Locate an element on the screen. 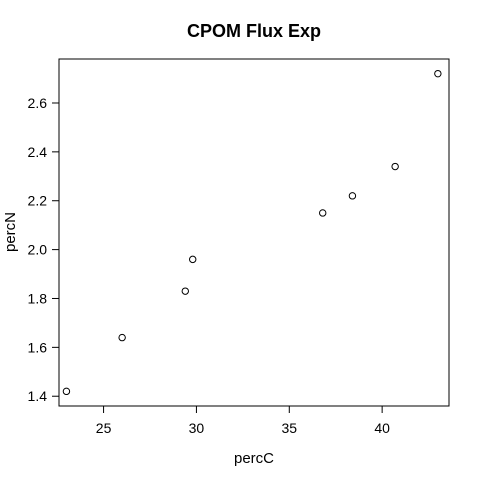  x-tick-label: 25 is located at coordinates (104, 428).